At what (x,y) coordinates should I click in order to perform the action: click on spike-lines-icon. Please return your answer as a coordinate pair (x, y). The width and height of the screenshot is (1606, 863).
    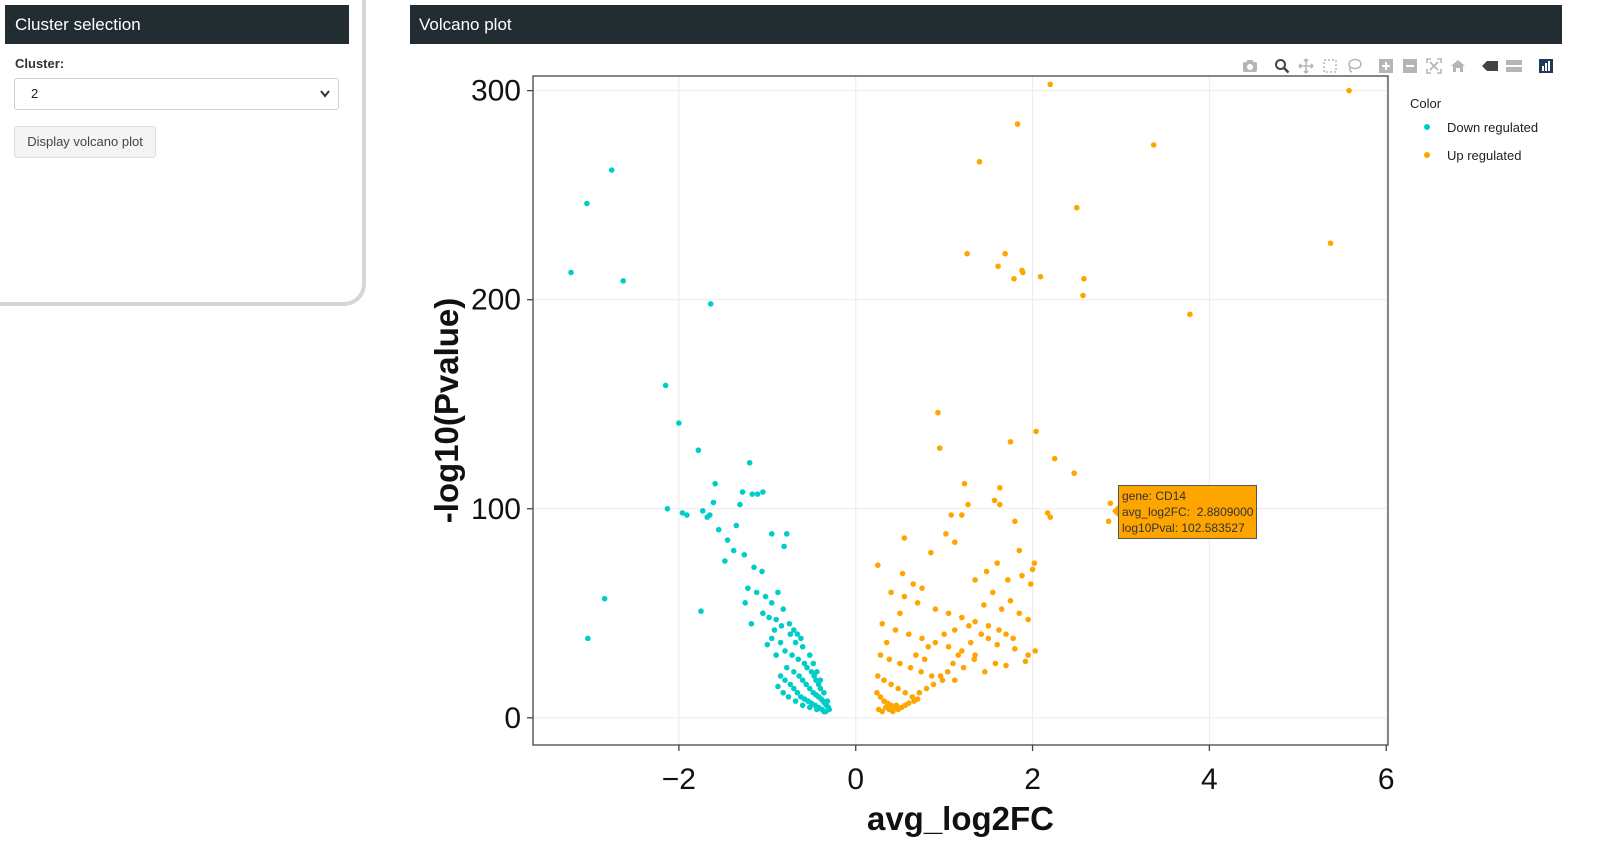
    Looking at the image, I should click on (1490, 66).